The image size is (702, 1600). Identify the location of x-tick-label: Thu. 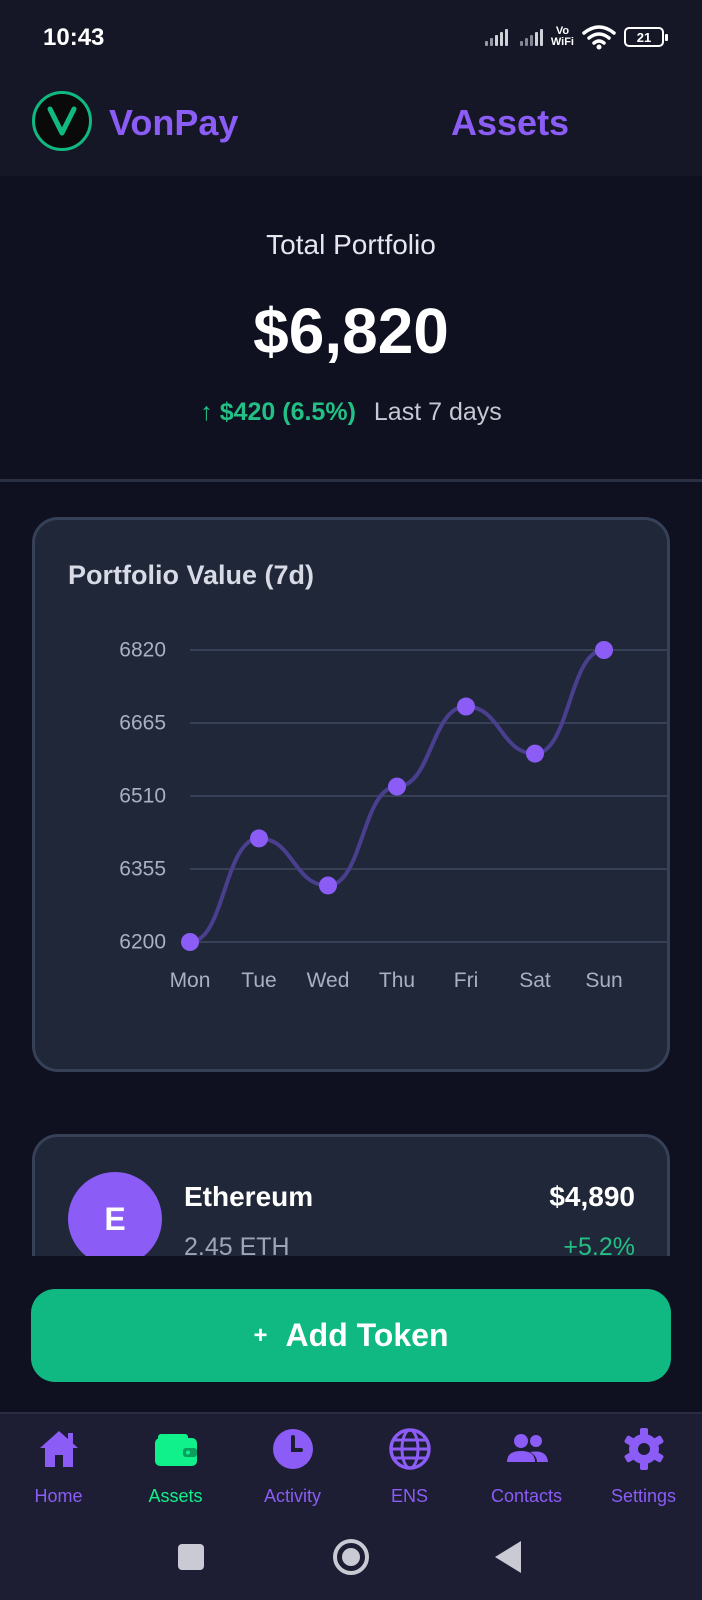
(397, 980).